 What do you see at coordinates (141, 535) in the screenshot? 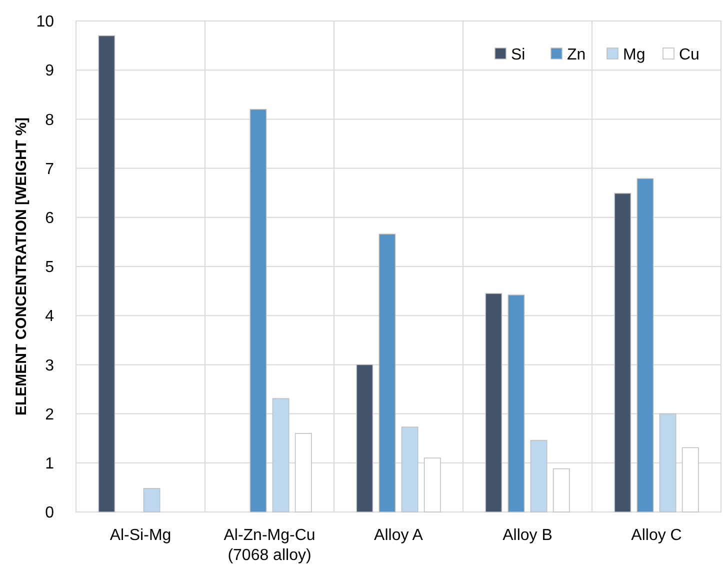
I see `x-tick-label: Al-Si-Mg` at bounding box center [141, 535].